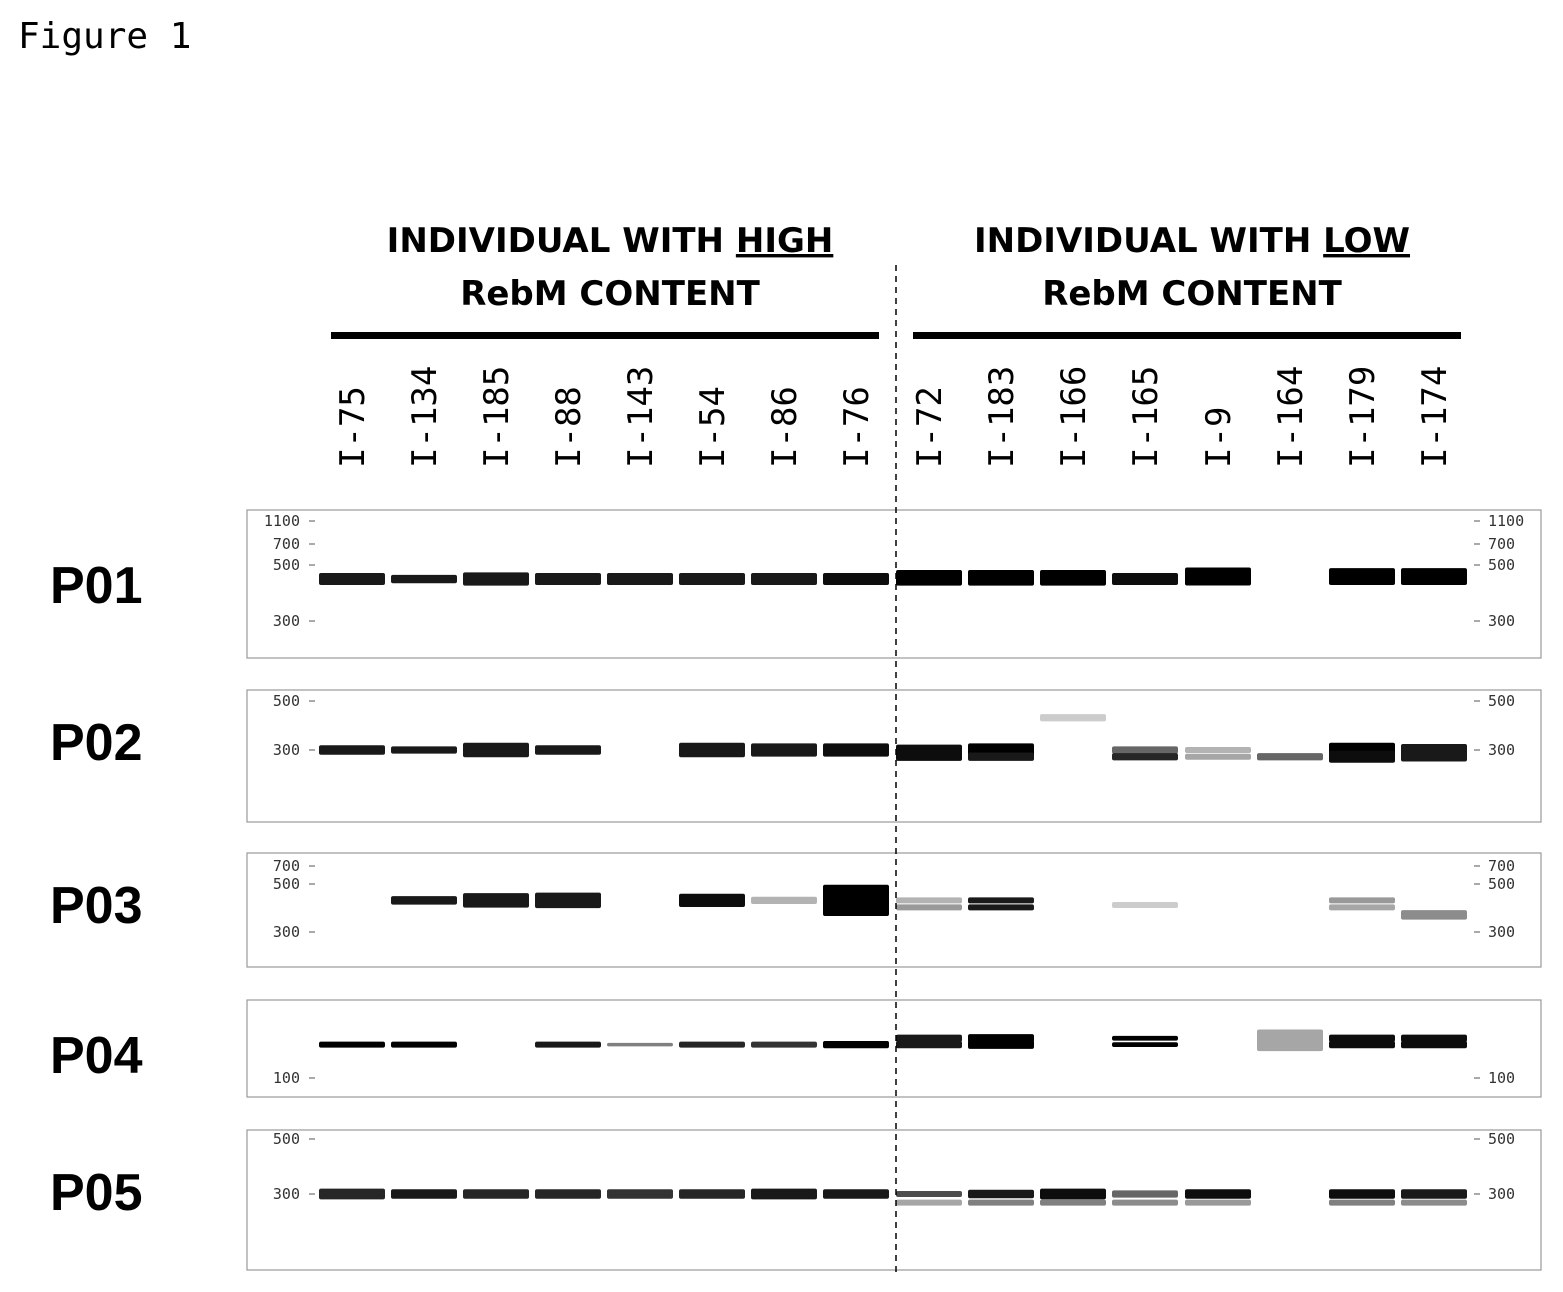  I want to click on group-low-emphasis: LOW, so click(1366, 241).